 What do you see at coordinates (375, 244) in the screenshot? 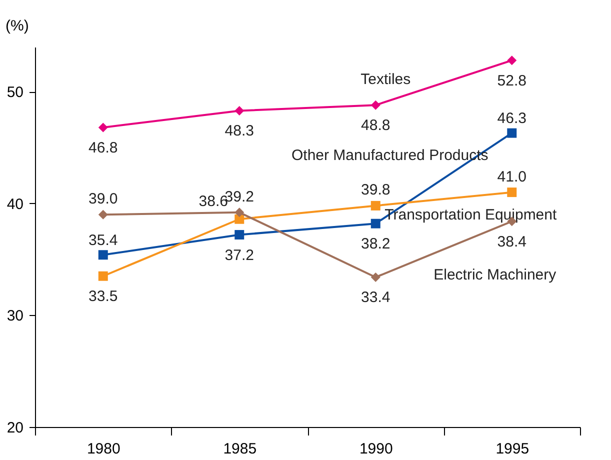
I see `data-label: 38.2` at bounding box center [375, 244].